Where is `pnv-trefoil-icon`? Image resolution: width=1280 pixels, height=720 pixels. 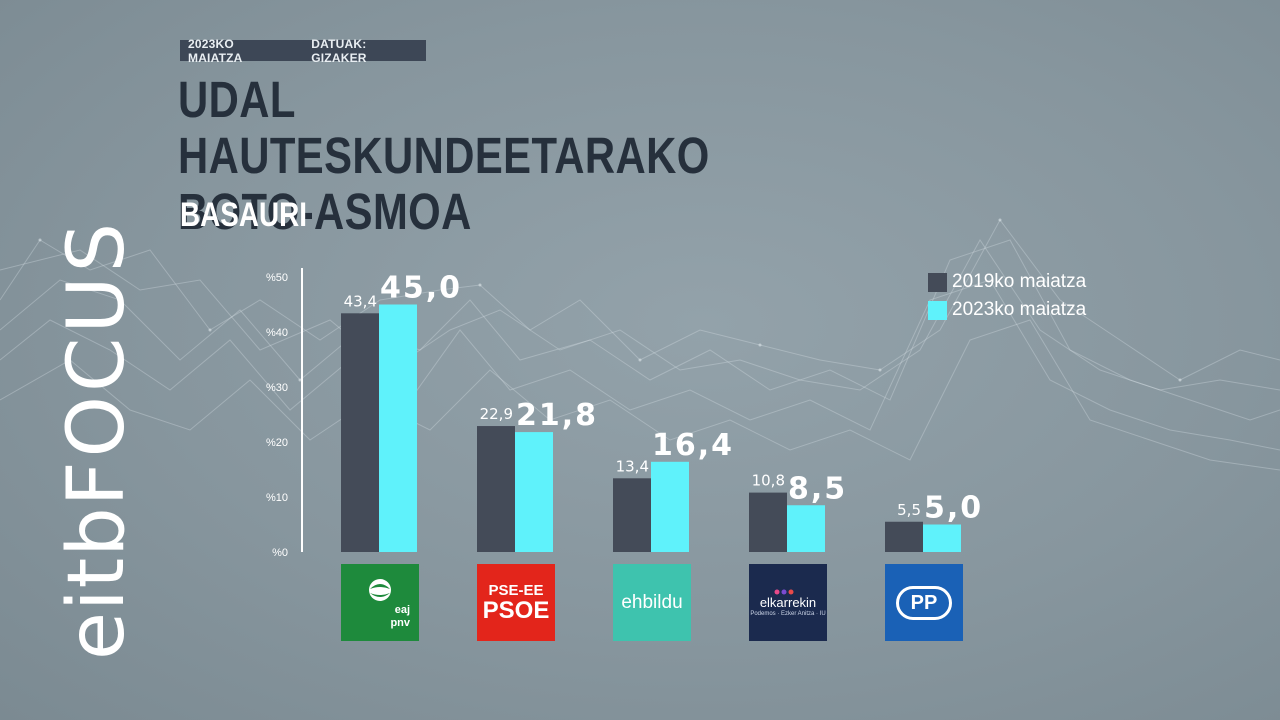 pnv-trefoil-icon is located at coordinates (380, 589).